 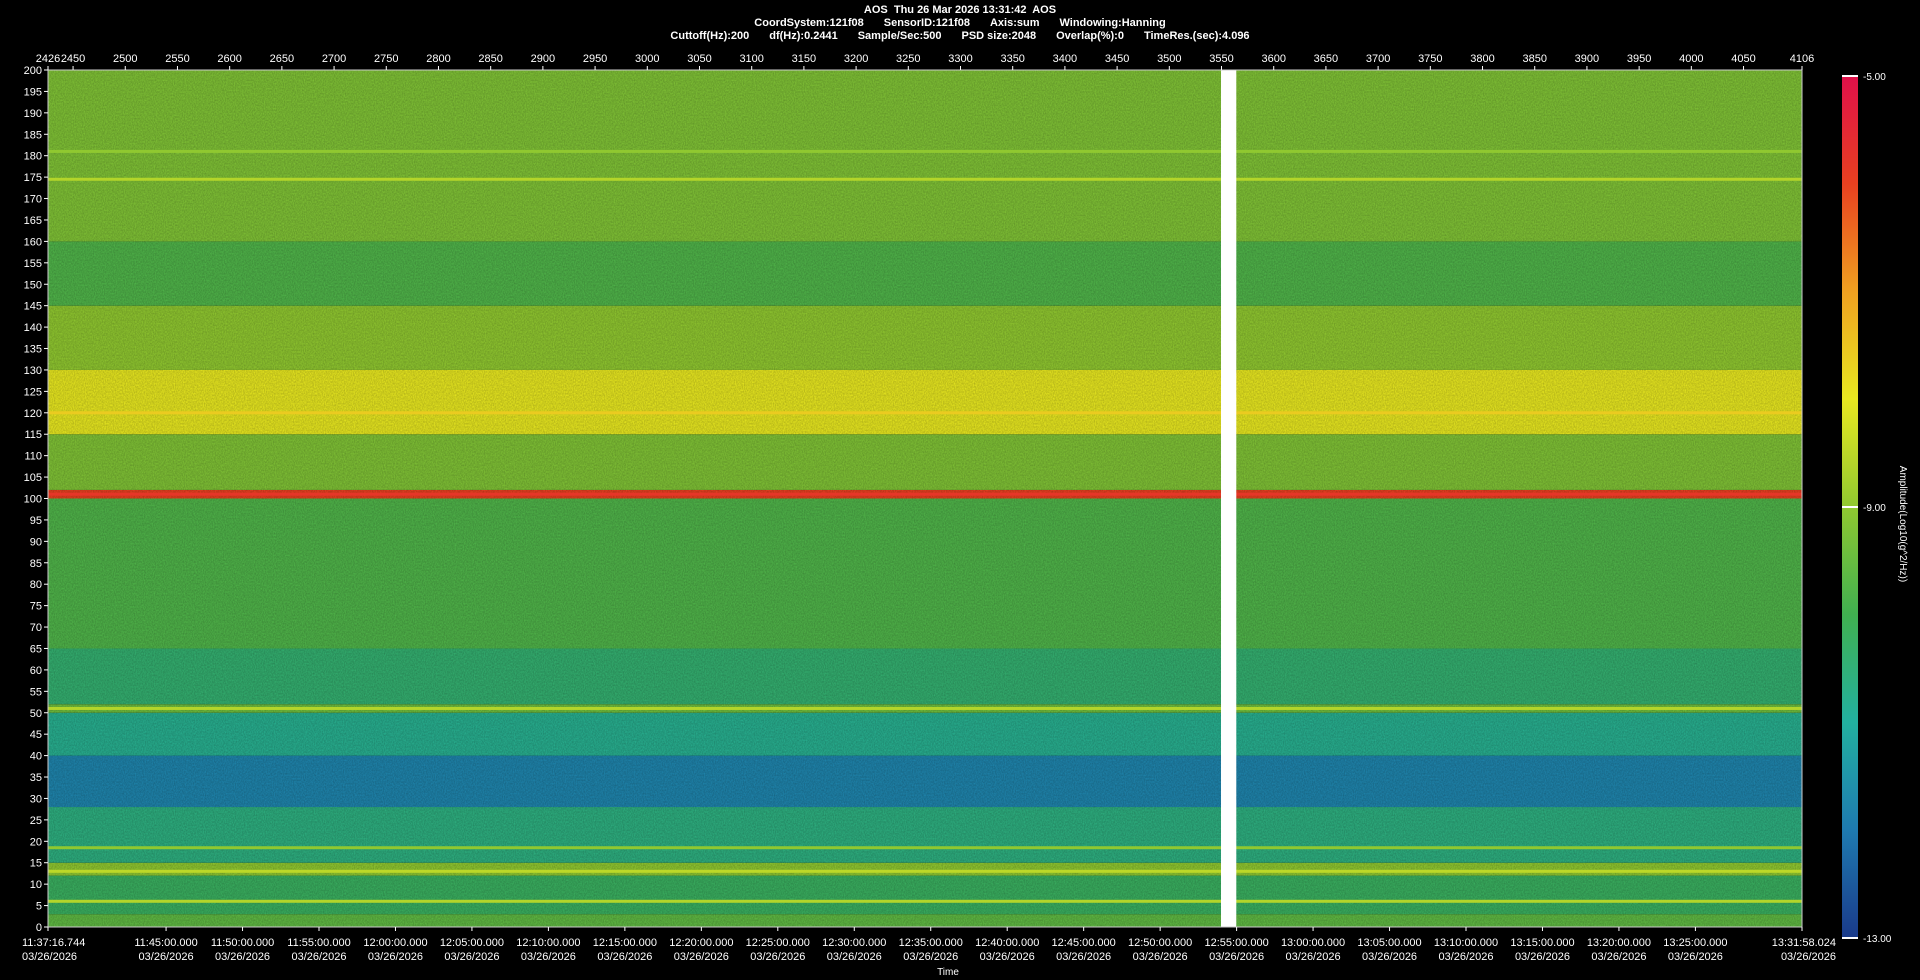 What do you see at coordinates (36, 692) in the screenshot?
I see `y-tick-label-11: 55` at bounding box center [36, 692].